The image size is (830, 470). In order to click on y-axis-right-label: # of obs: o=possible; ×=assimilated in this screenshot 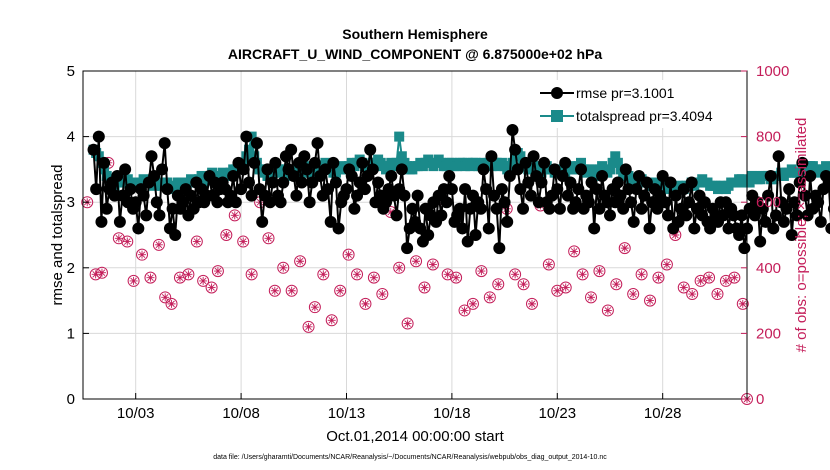, I will do `click(801, 235)`.